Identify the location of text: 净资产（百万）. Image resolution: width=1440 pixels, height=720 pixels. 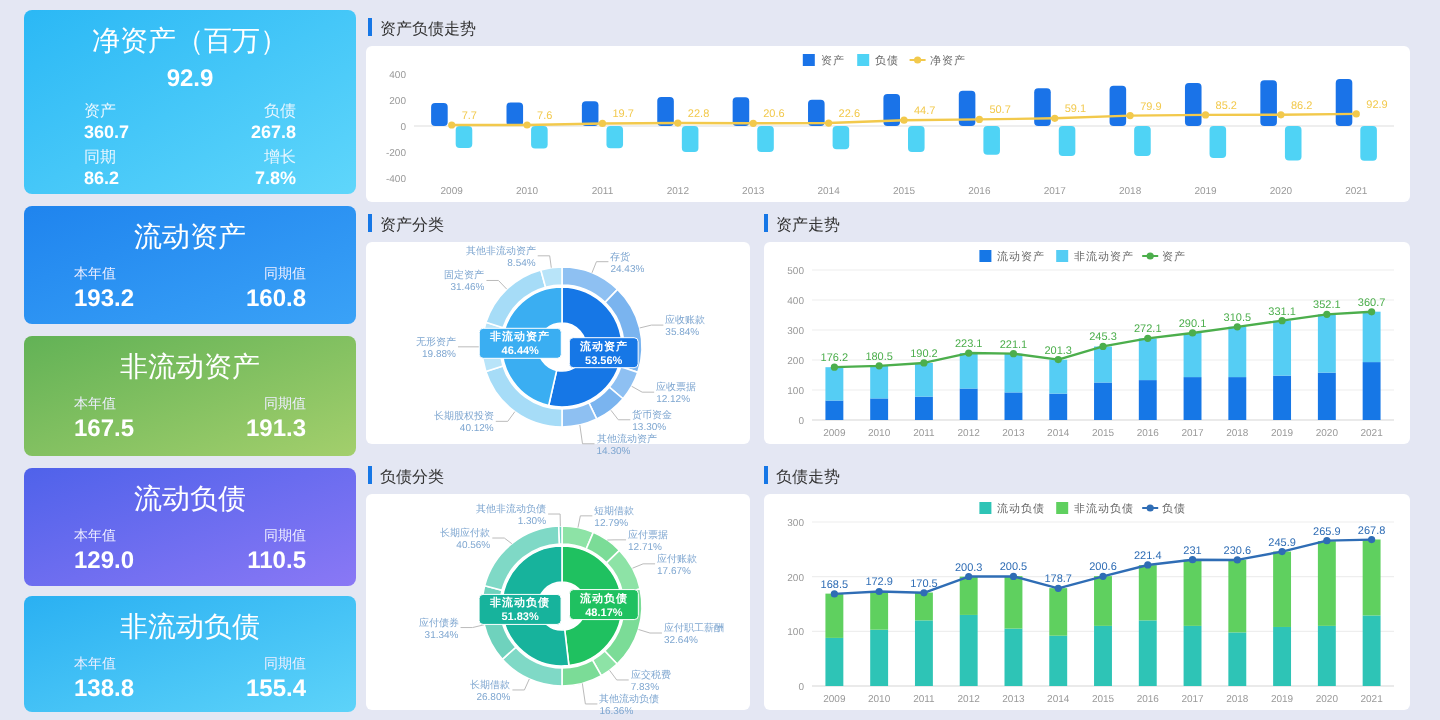
(190, 40).